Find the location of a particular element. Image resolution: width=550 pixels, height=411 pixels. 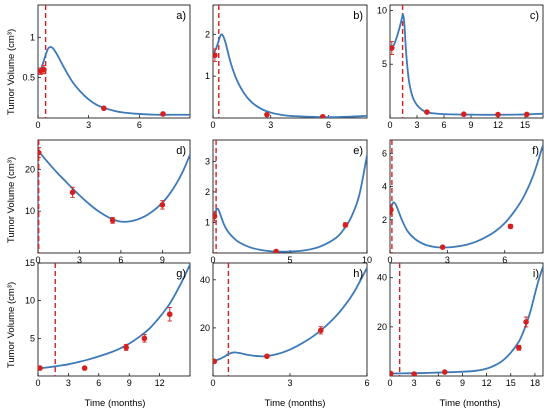

panel-b: 0 3 6 1 2 b) is located at coordinates (286, 67).